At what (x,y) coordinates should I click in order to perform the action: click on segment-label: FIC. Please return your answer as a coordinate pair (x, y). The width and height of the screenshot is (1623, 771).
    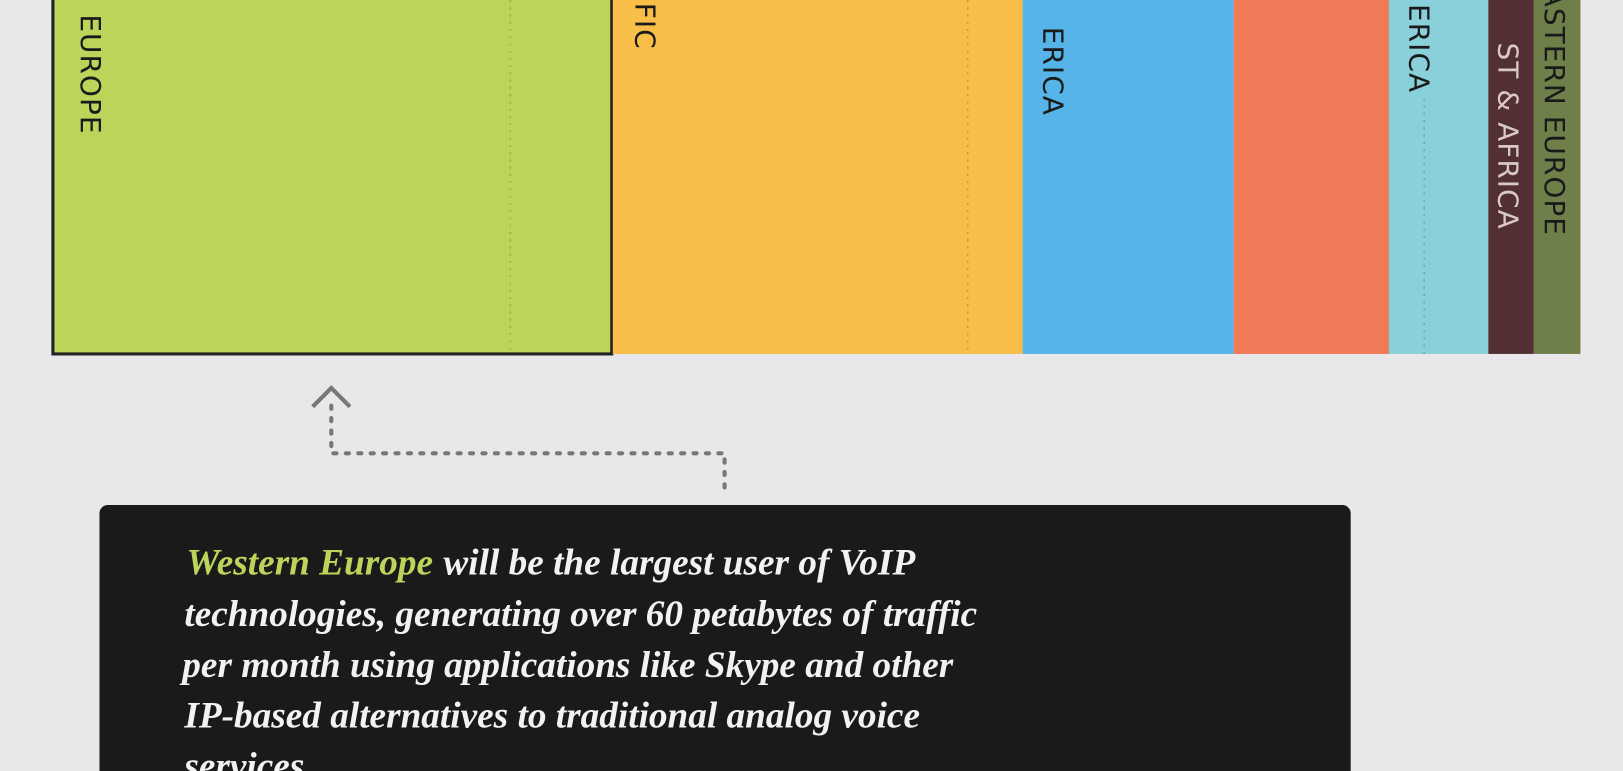
    Looking at the image, I should click on (645, 26).